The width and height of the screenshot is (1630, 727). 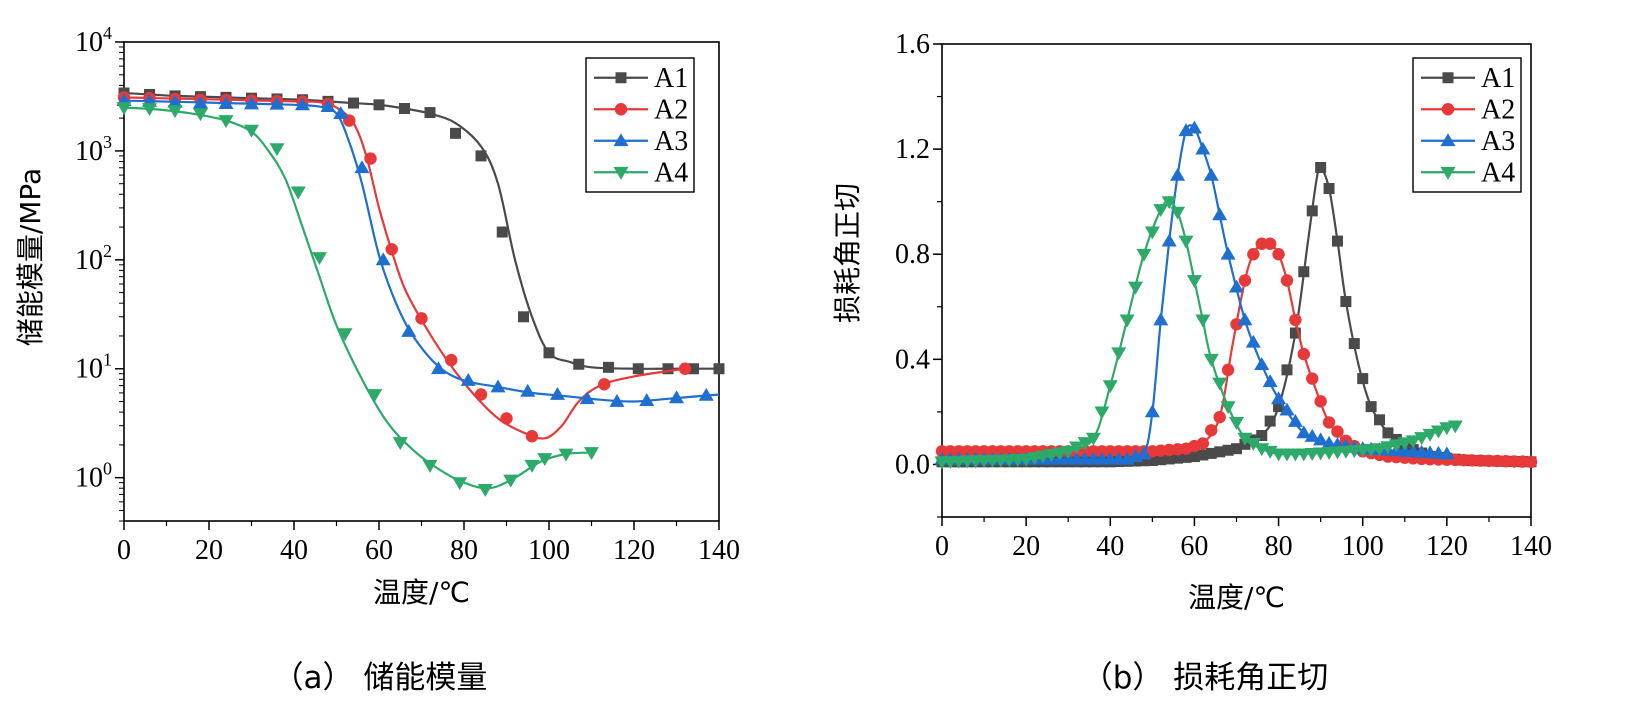 What do you see at coordinates (549, 550) in the screenshot?
I see `x-tick-label: 100` at bounding box center [549, 550].